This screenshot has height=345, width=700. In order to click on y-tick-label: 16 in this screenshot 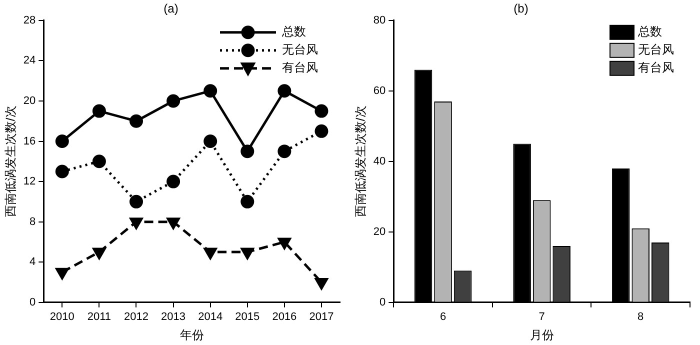, I will do `click(29, 141)`.